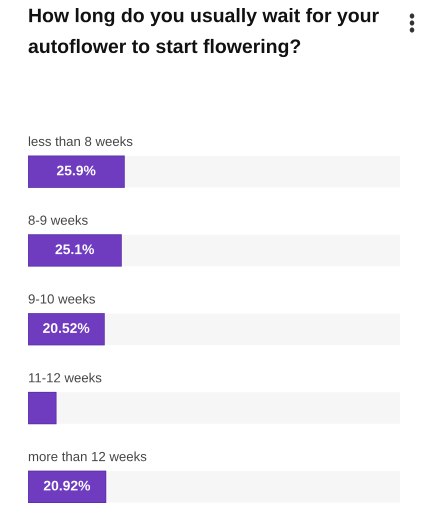  I want to click on data-label: 25.9%, so click(76, 171).